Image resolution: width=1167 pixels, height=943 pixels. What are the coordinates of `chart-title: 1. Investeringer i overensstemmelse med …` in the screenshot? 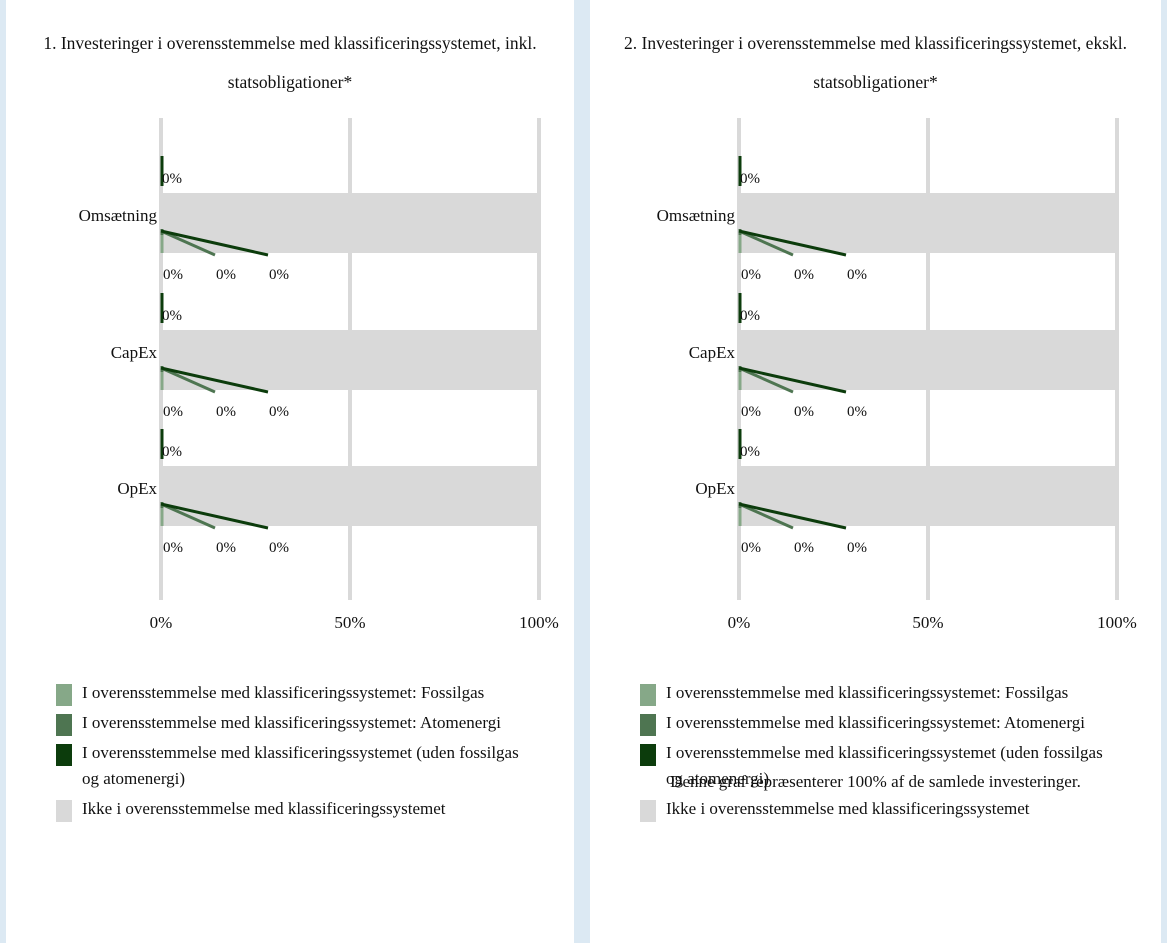 It's located at (290, 62).